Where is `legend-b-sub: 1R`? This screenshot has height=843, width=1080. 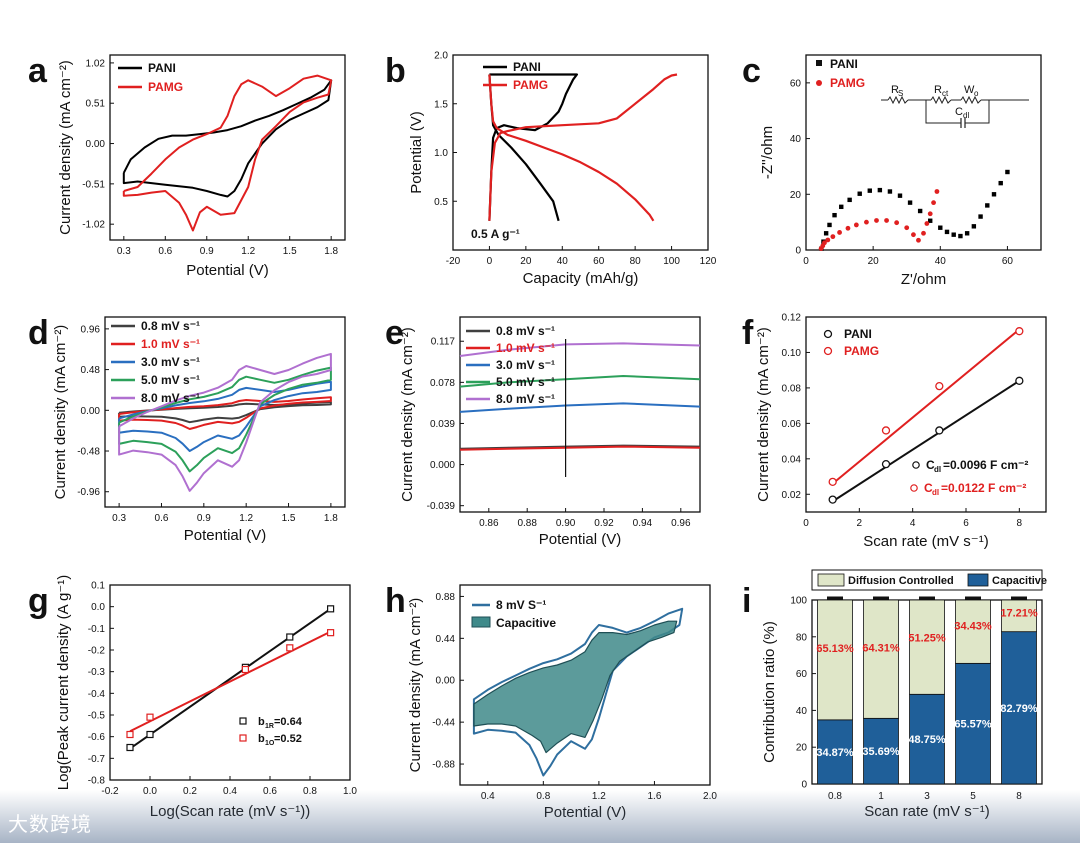 legend-b-sub: 1R is located at coordinates (269, 726).